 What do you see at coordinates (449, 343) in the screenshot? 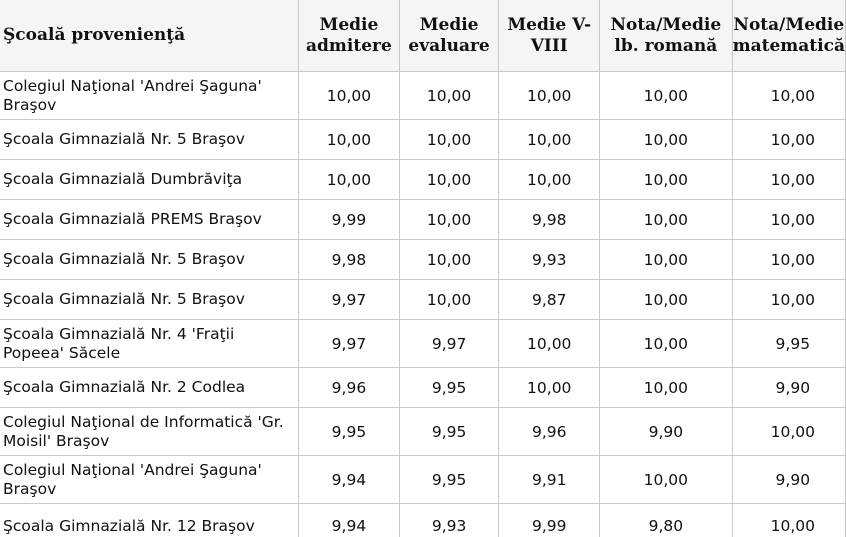
I see `evaluation-average-cell: 9,97` at bounding box center [449, 343].